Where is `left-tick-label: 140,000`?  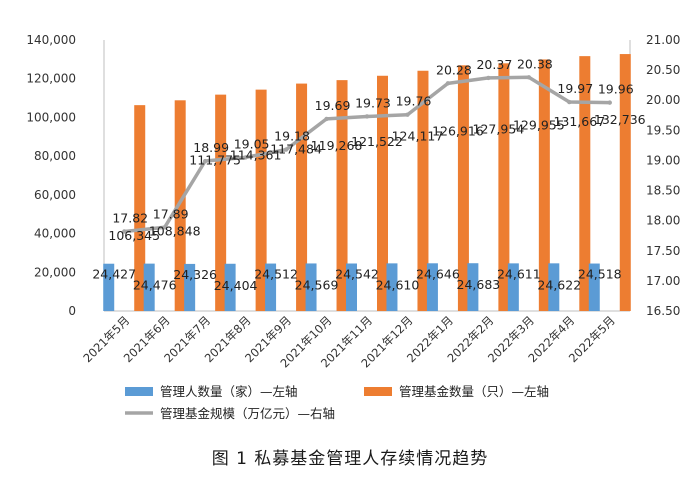
left-tick-label: 140,000 is located at coordinates (51, 40).